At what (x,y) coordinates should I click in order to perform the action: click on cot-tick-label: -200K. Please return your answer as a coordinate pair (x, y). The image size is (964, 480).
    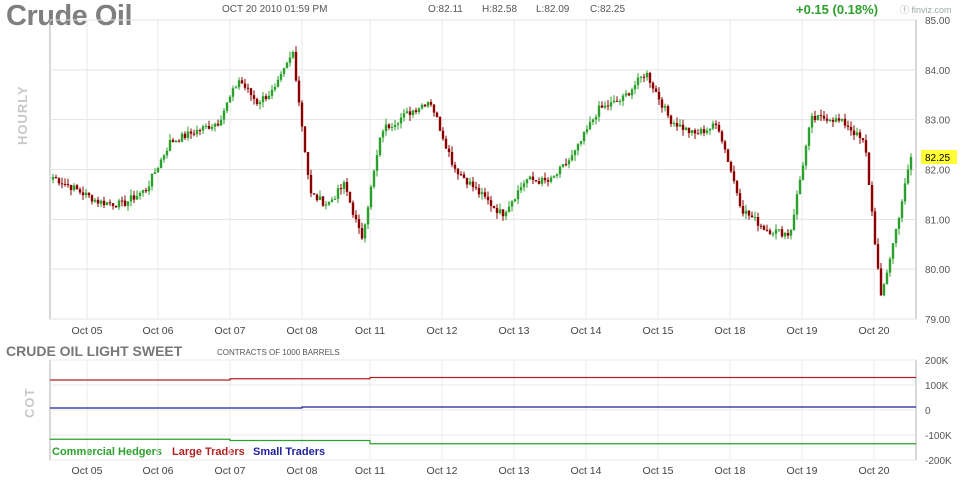
    Looking at the image, I should click on (938, 461).